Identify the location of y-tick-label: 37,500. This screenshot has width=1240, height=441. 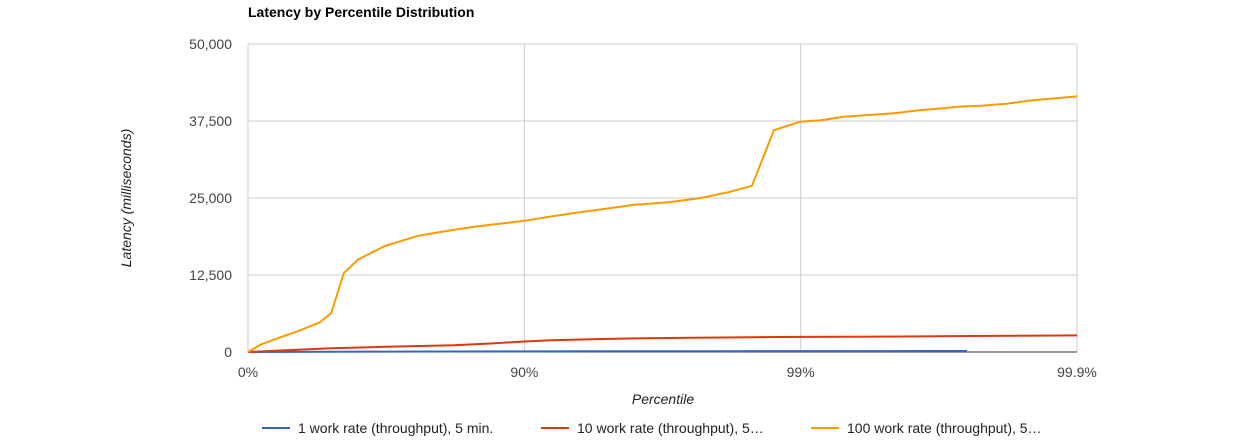
(210, 121).